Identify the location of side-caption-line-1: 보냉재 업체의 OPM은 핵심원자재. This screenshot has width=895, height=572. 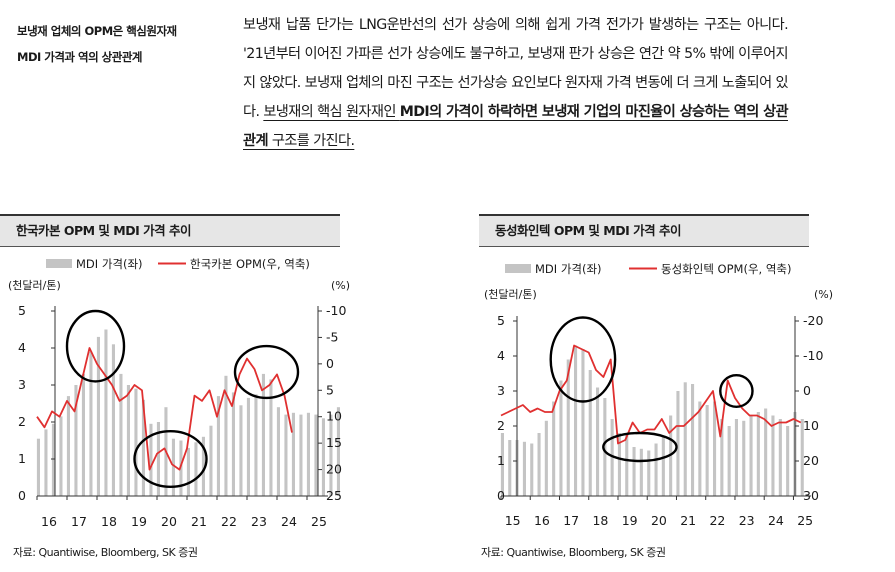
(97, 31).